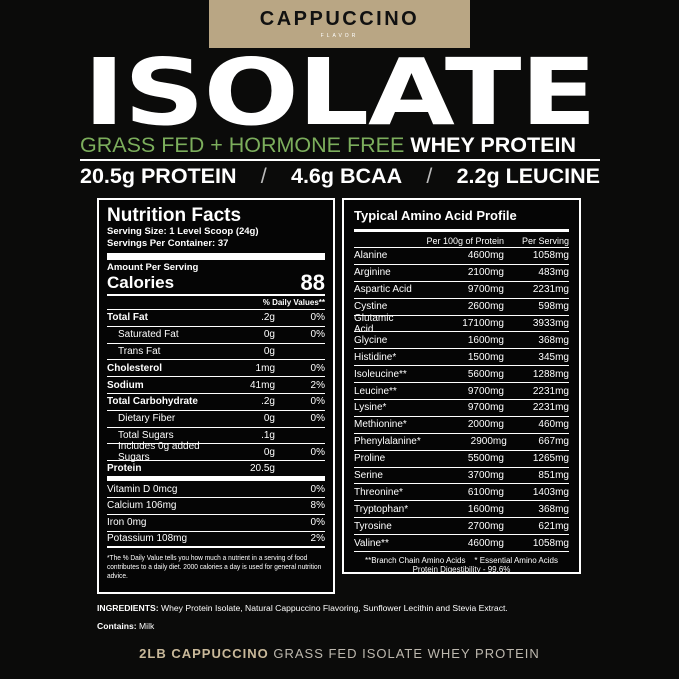 The width and height of the screenshot is (679, 679). Describe the element at coordinates (125, 385) in the screenshot. I see `nutrient-name: Sodium` at that location.